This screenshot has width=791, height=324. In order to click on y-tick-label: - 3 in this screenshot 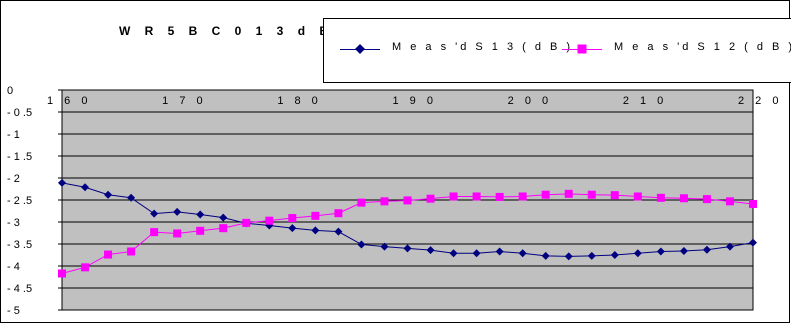, I will do `click(13, 223)`.